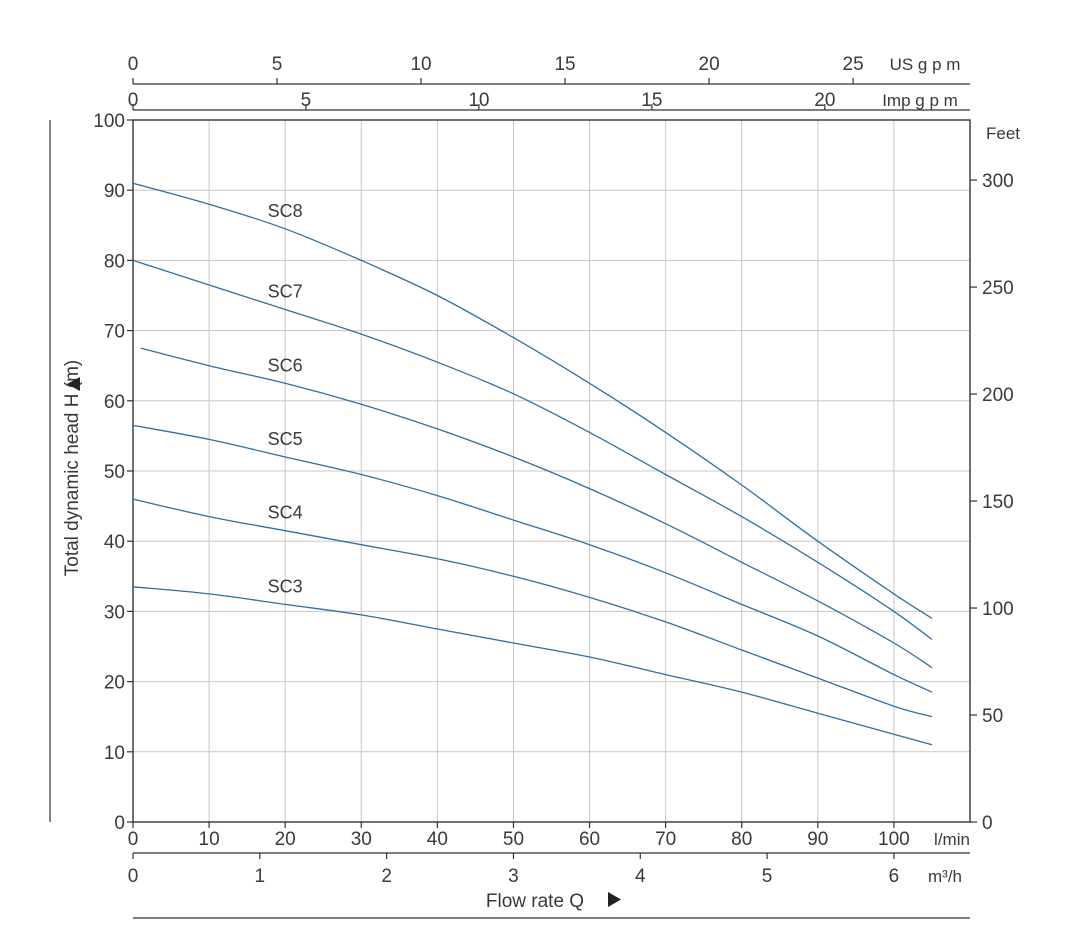 Image resolution: width=1066 pixels, height=952 pixels. Describe the element at coordinates (133, 876) in the screenshot. I see `m3h-tick-label: 0` at that location.